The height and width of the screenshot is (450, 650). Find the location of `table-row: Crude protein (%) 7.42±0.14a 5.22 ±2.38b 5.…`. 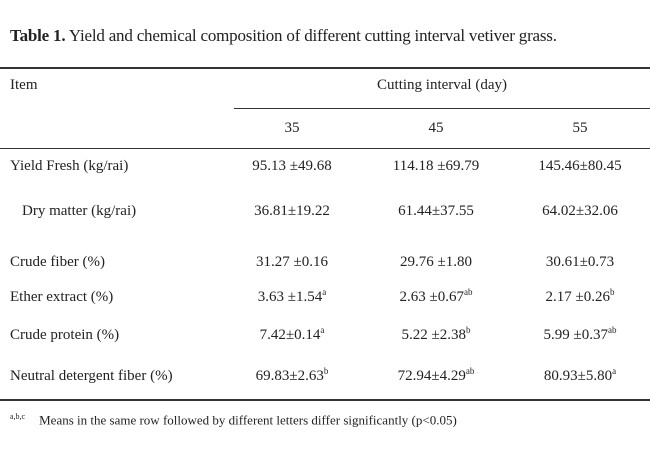

table-row: Crude protein (%) 7.42±0.14a 5.22 ±2.38b 5.… is located at coordinates (325, 338).